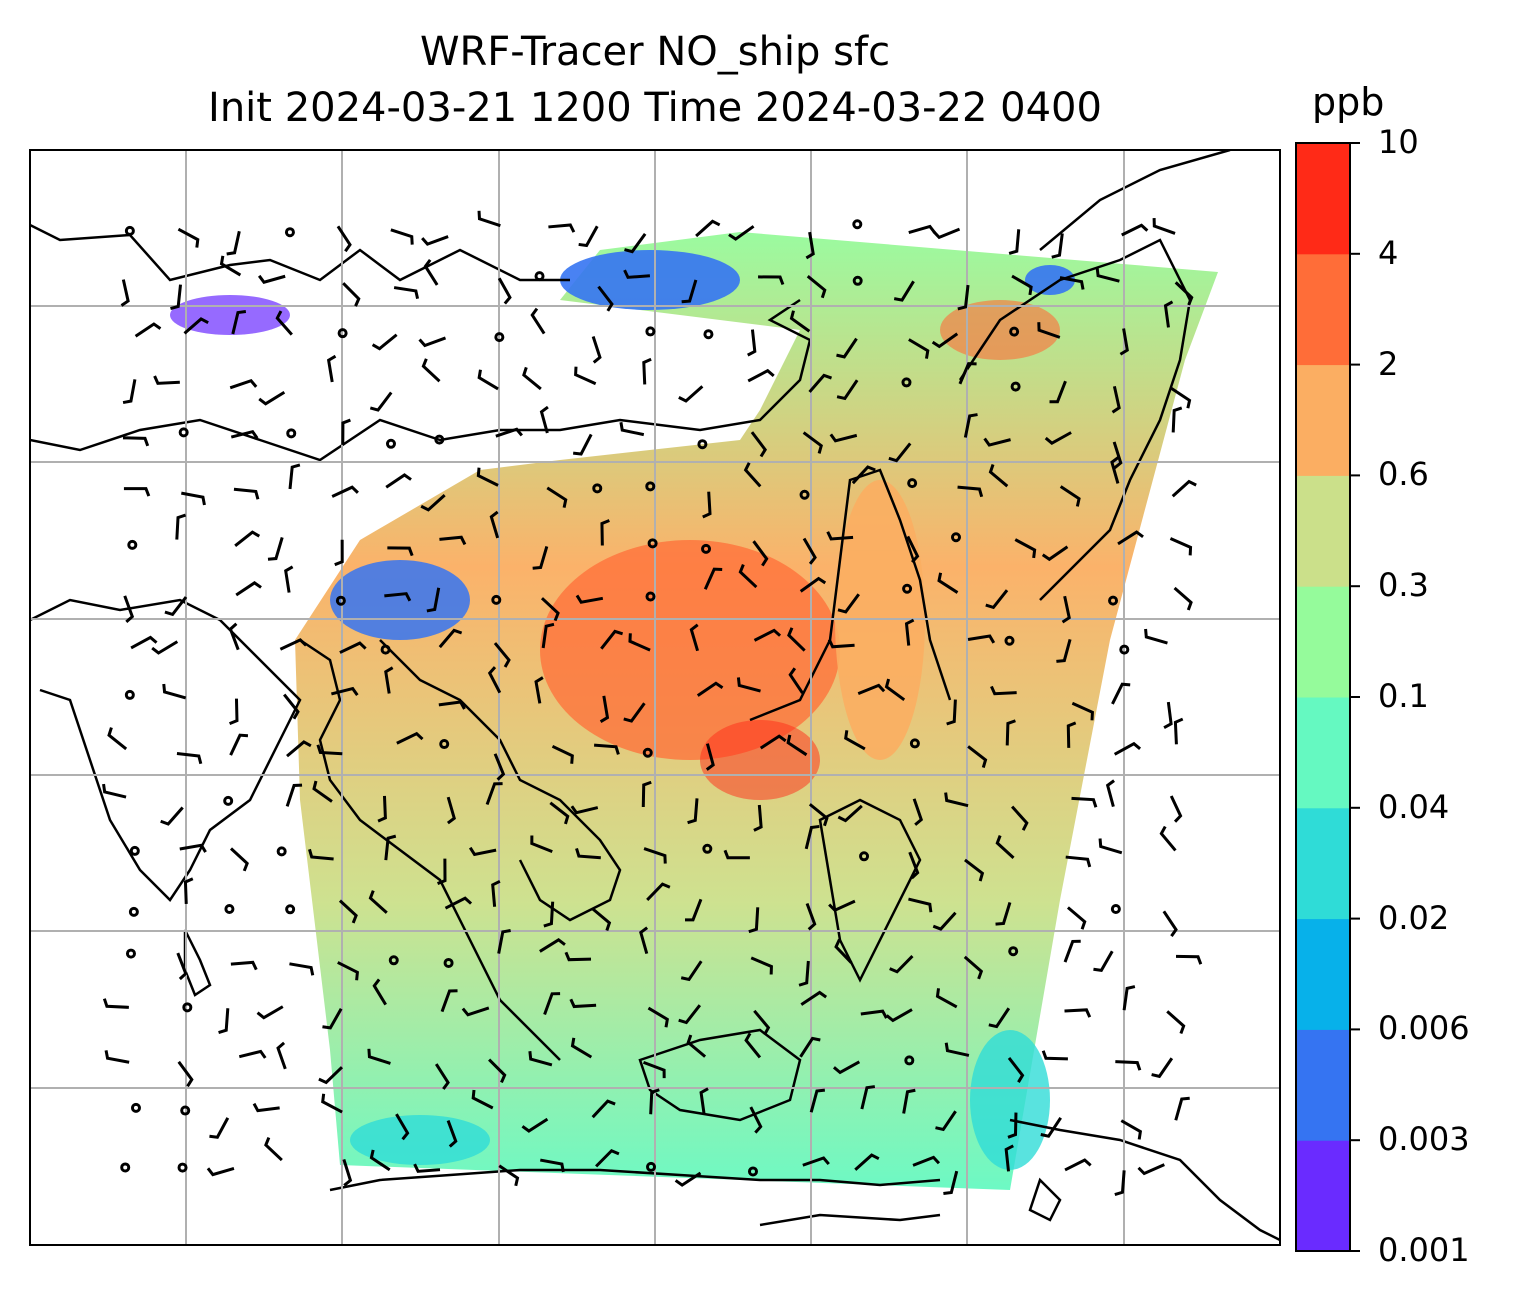  Describe the element at coordinates (690, 650) in the screenshot. I see `high-concentration-region` at that location.